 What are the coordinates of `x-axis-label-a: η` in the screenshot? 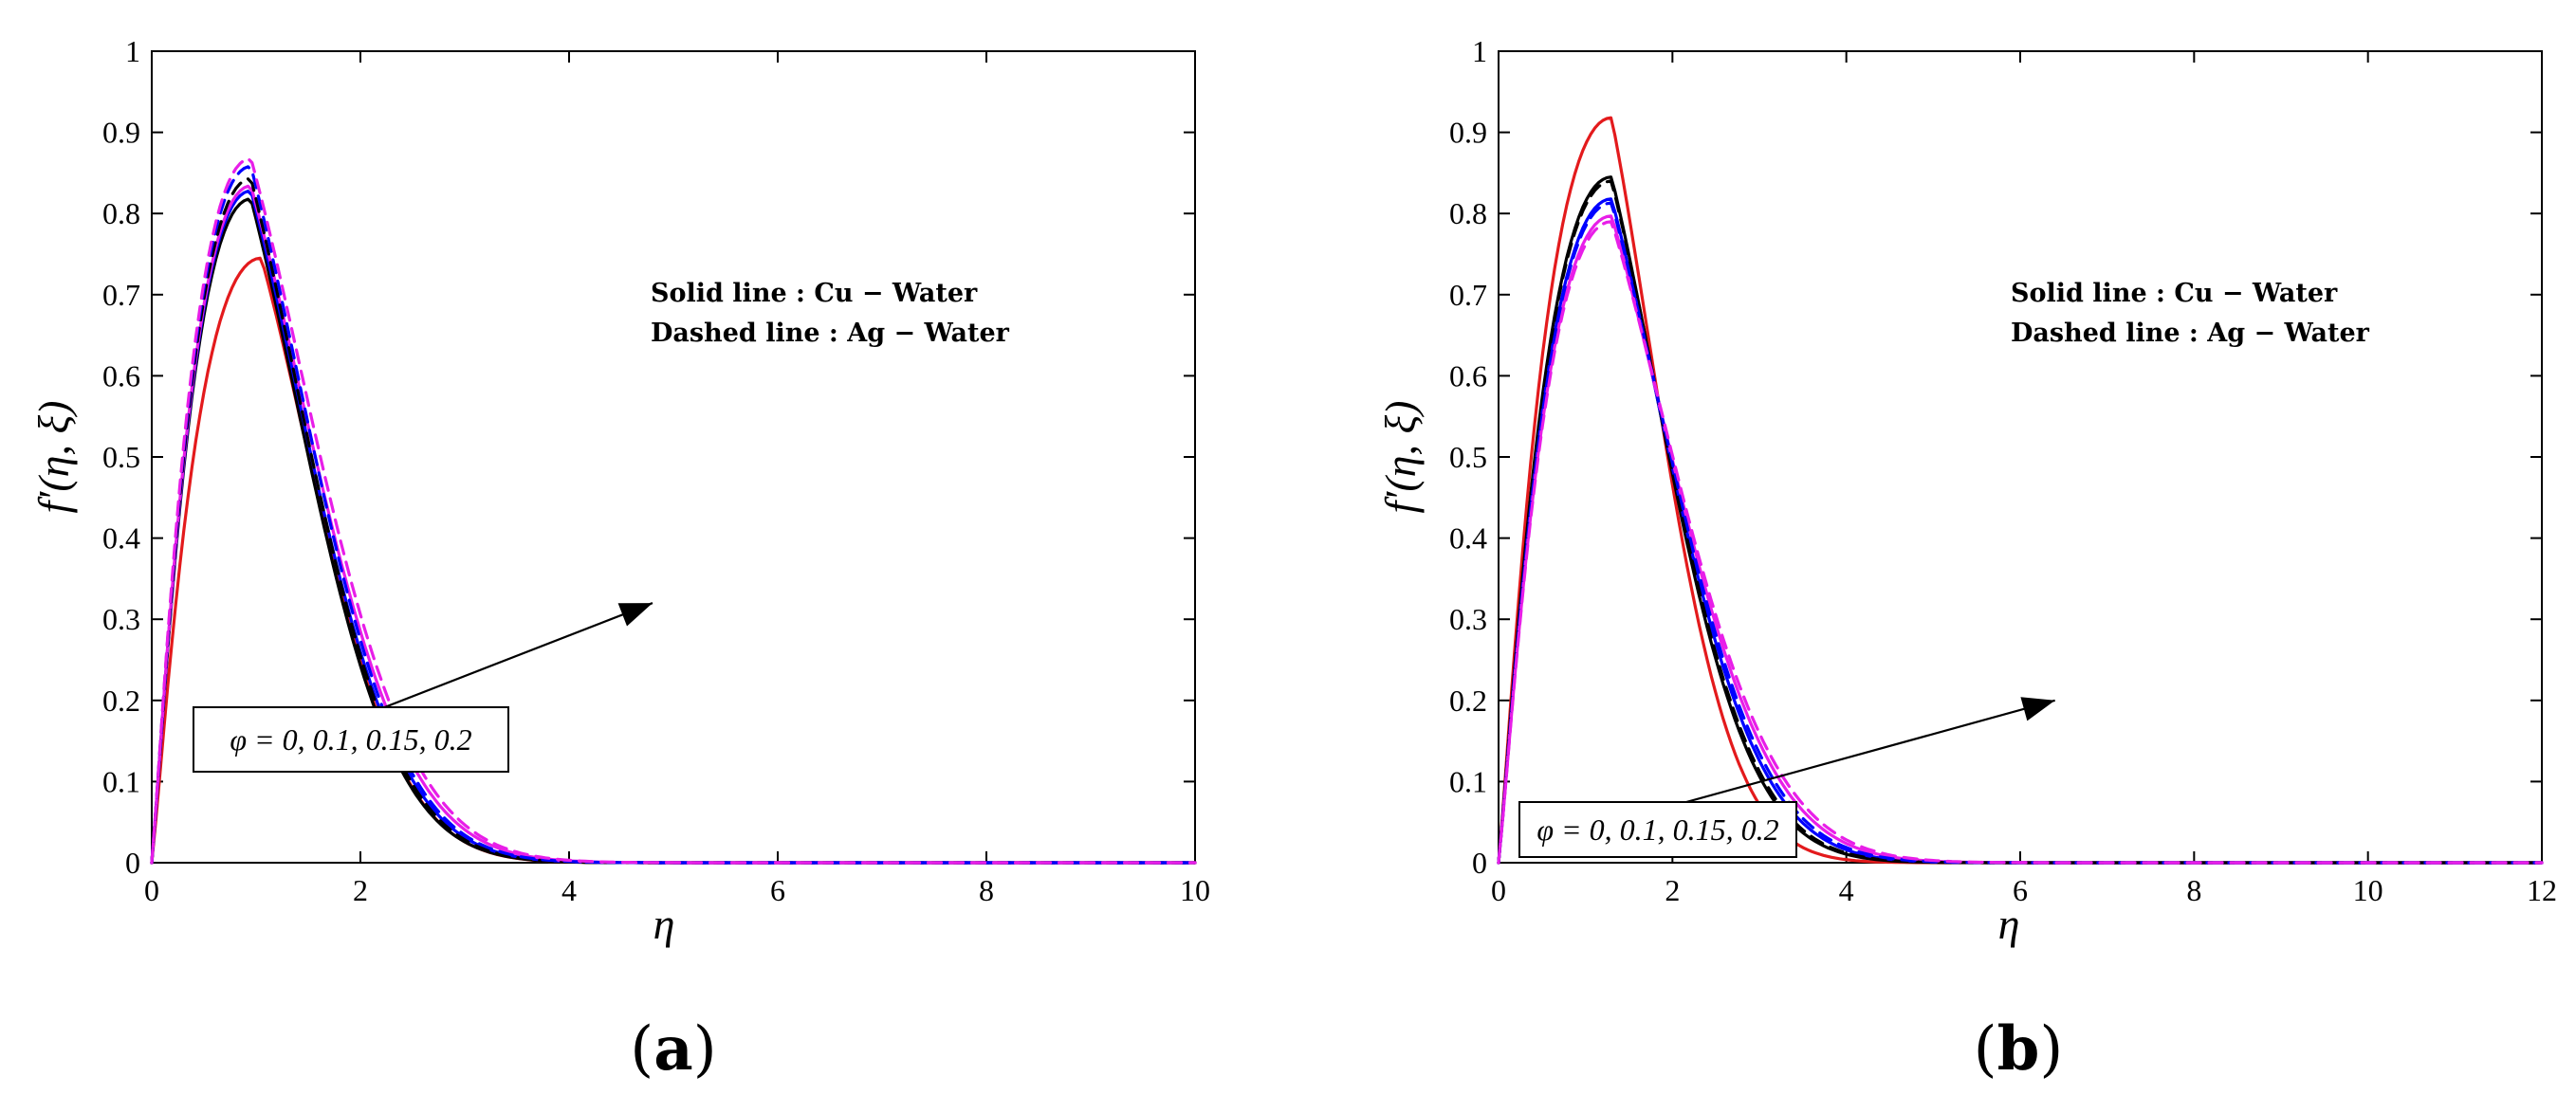 It's located at (664, 924).